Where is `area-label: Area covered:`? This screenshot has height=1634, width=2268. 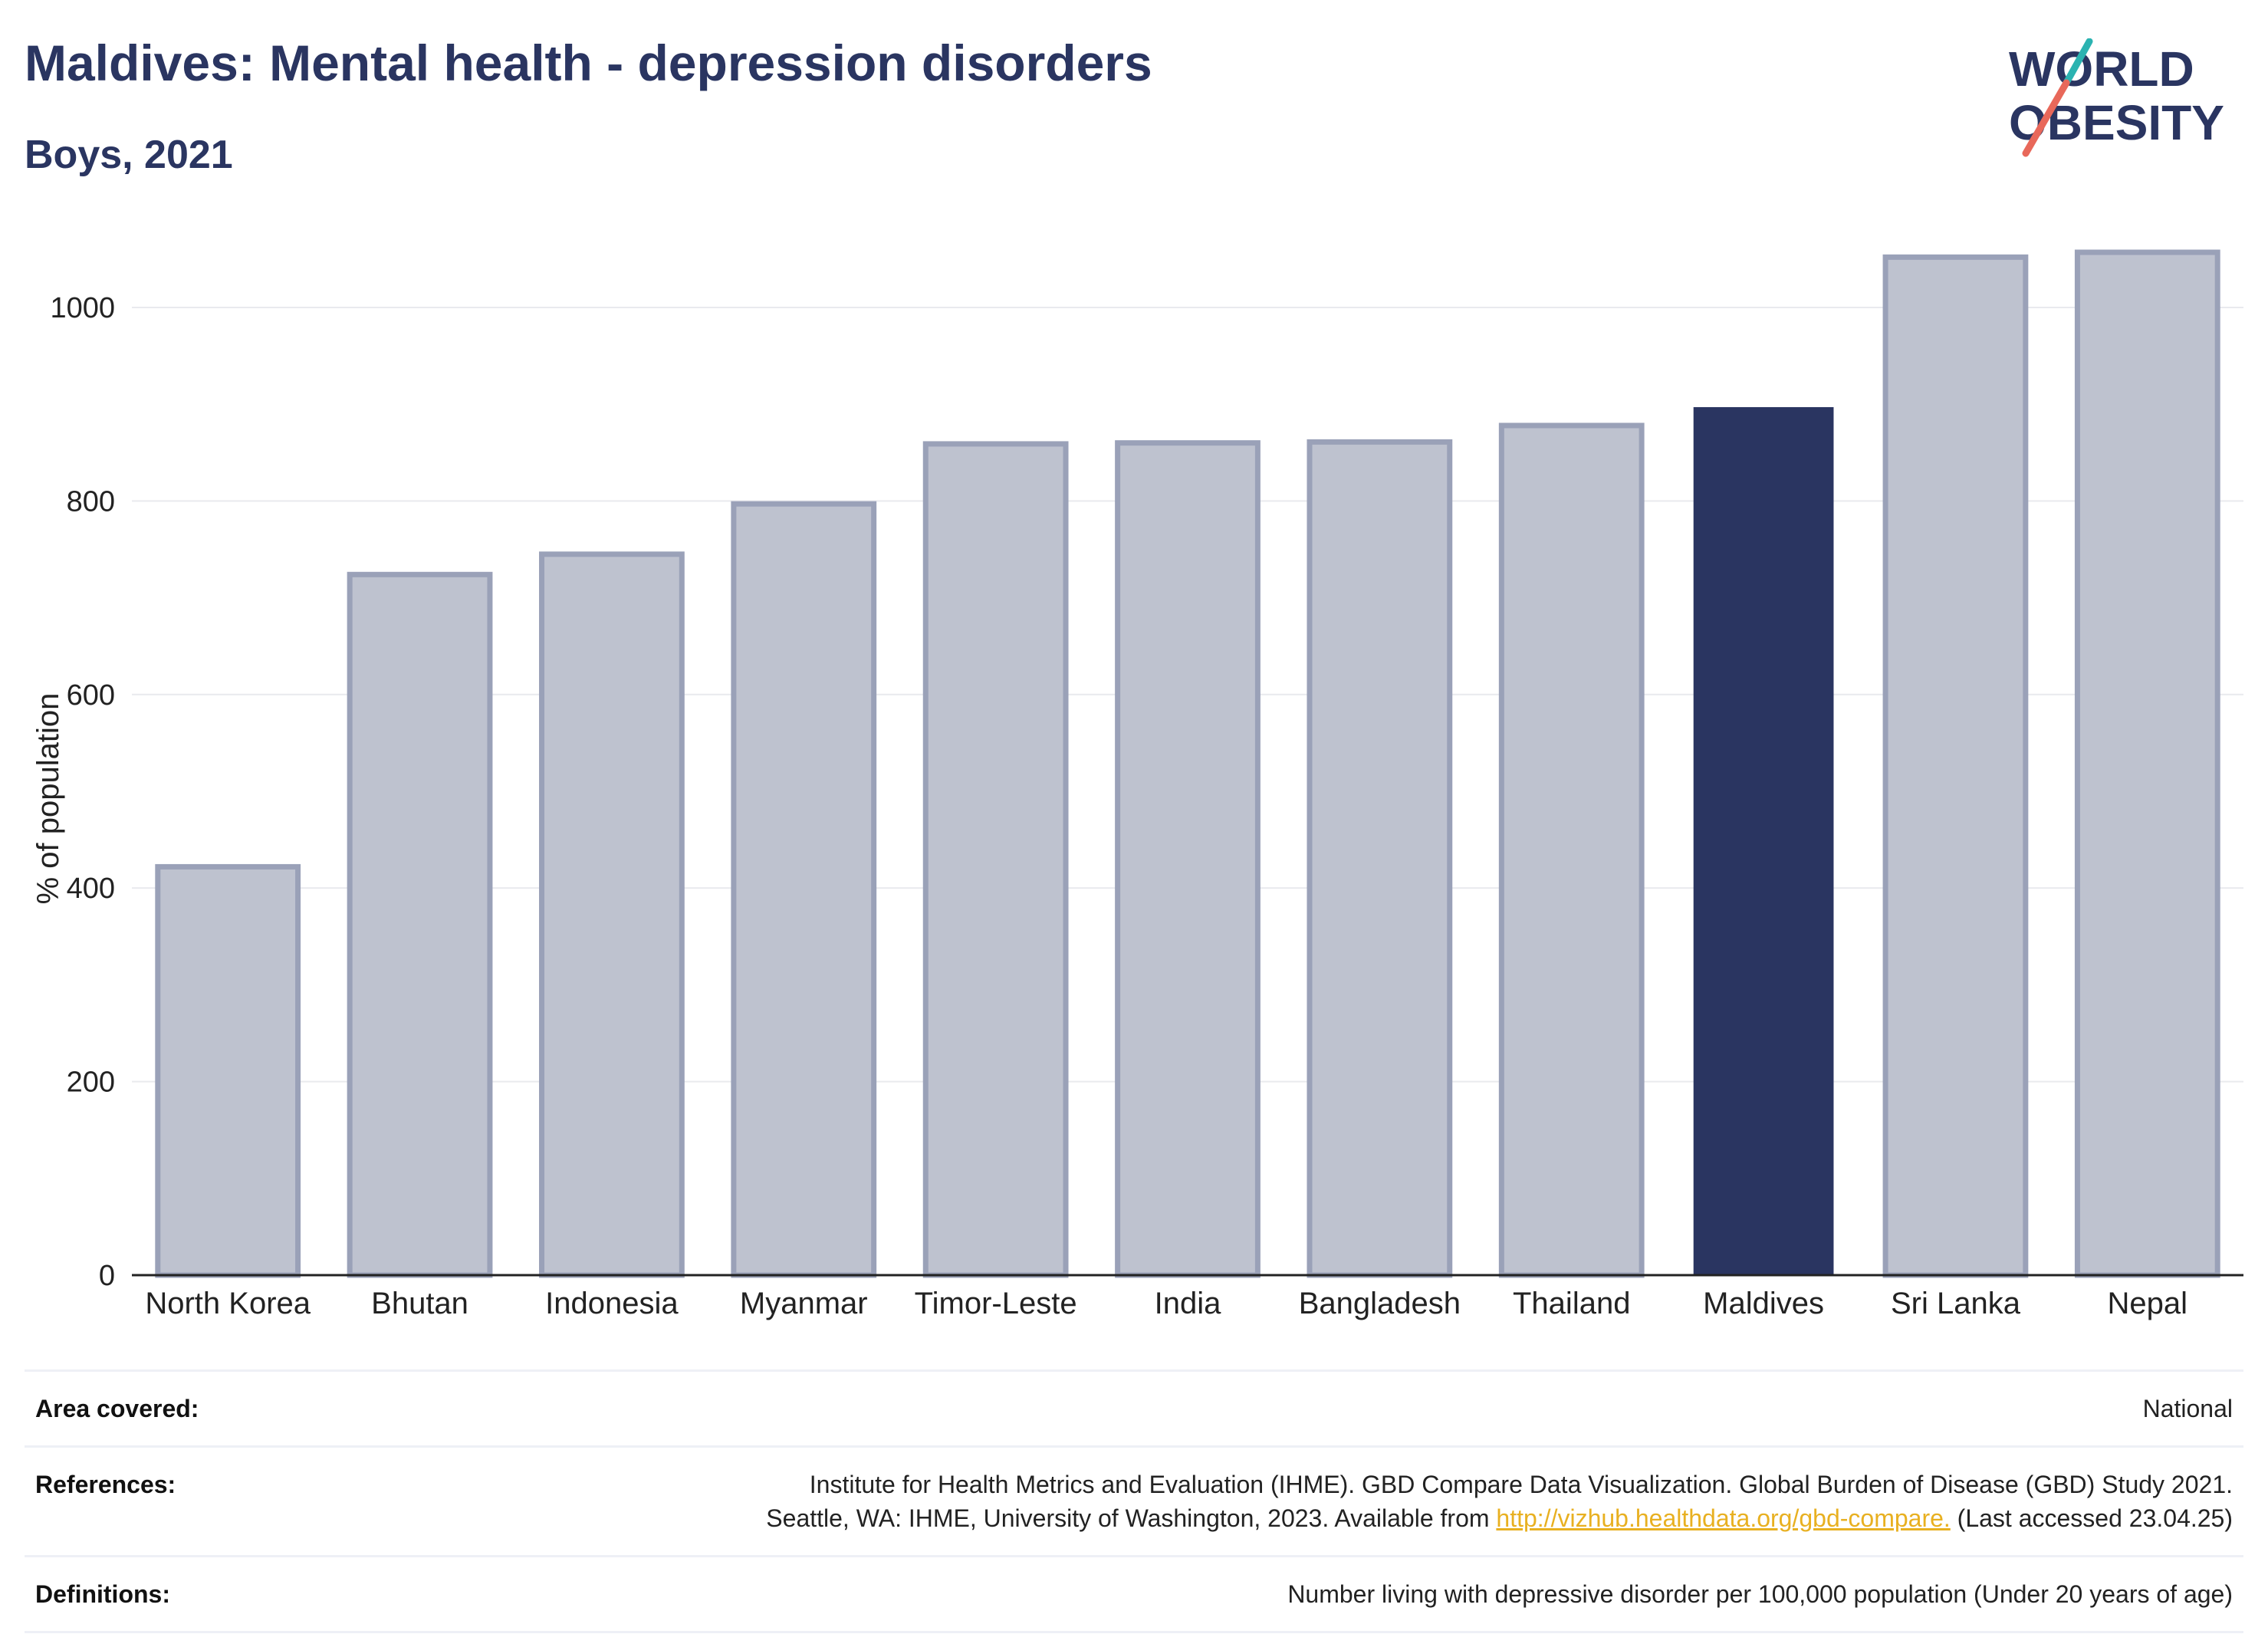 area-label: Area covered: is located at coordinates (117, 1409).